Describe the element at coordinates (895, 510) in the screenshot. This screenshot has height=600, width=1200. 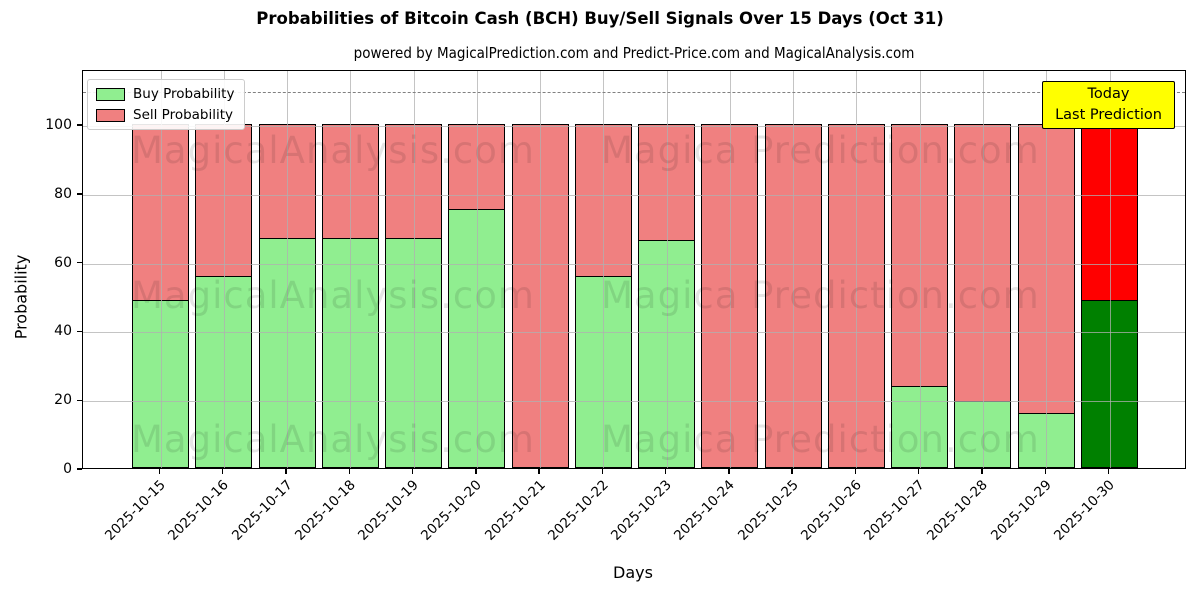
I see `x-tick-label-text: 2025-10-27` at that location.